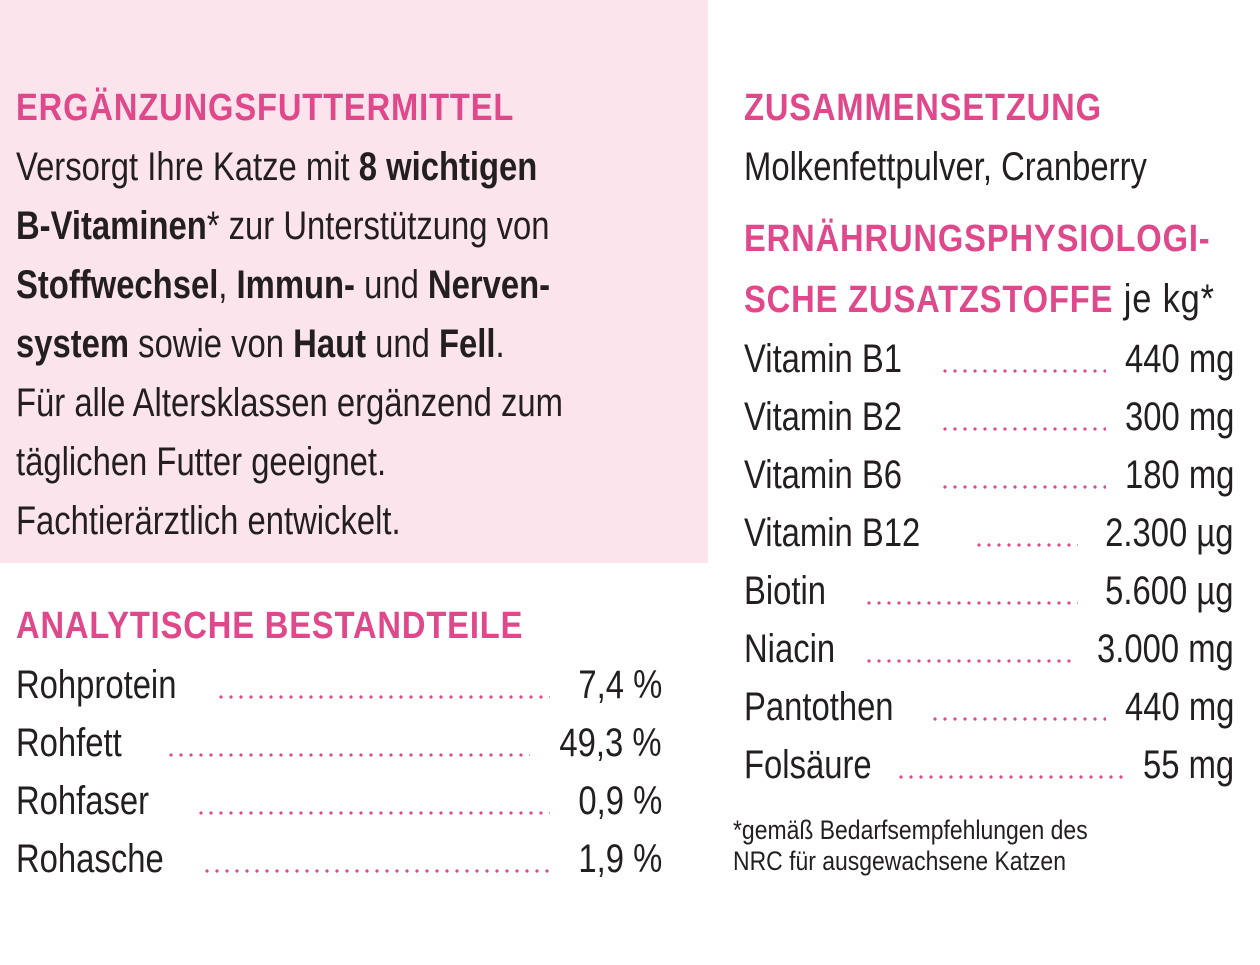 The height and width of the screenshot is (965, 1260). What do you see at coordinates (819, 707) in the screenshot?
I see `row-label: Pantothen` at bounding box center [819, 707].